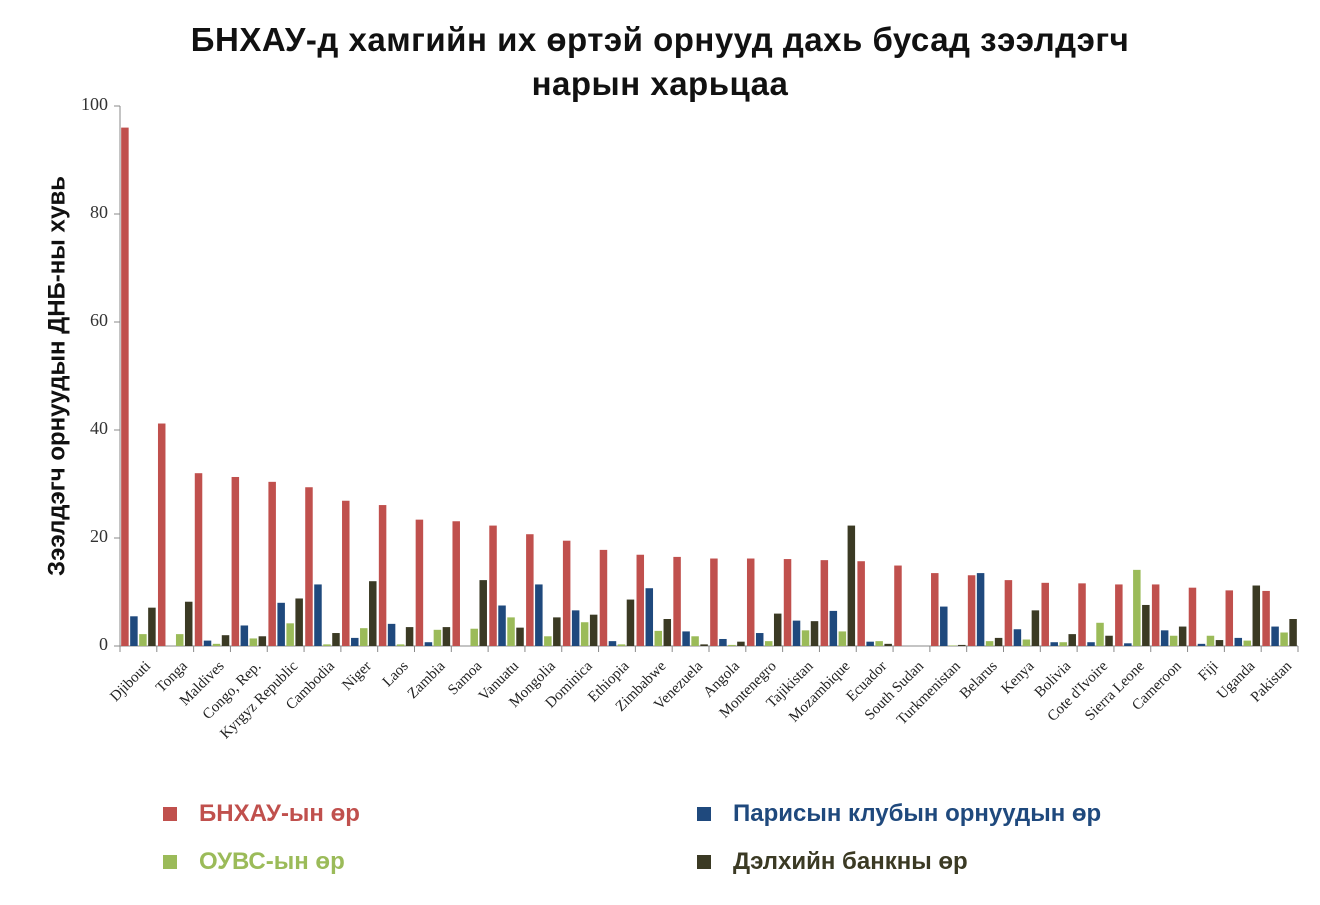  What do you see at coordinates (56, 376) in the screenshot?
I see `y-axis-label: Зээлдэгч орнуудын ДНБ-ны хувь` at bounding box center [56, 376].